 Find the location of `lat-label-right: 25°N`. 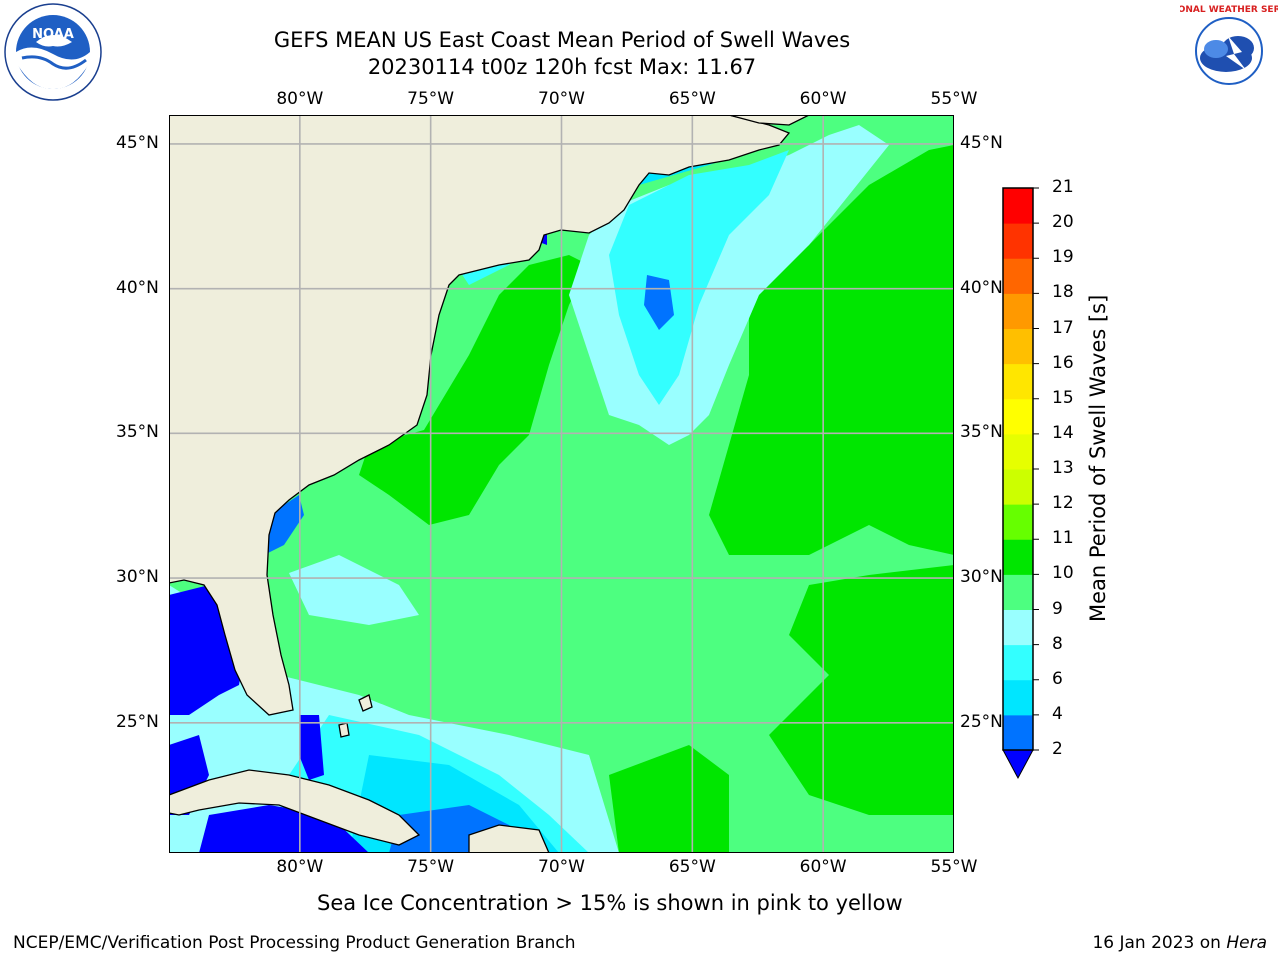

lat-label-right: 25°N is located at coordinates (981, 721).